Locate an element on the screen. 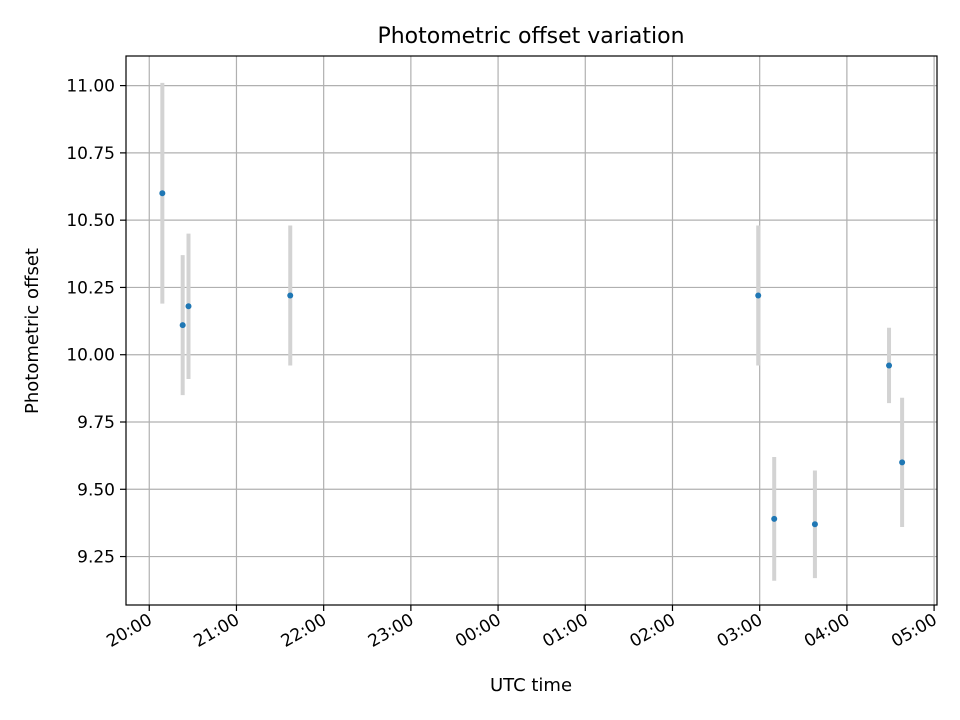  x-tick-label: 20:00 is located at coordinates (129, 631).